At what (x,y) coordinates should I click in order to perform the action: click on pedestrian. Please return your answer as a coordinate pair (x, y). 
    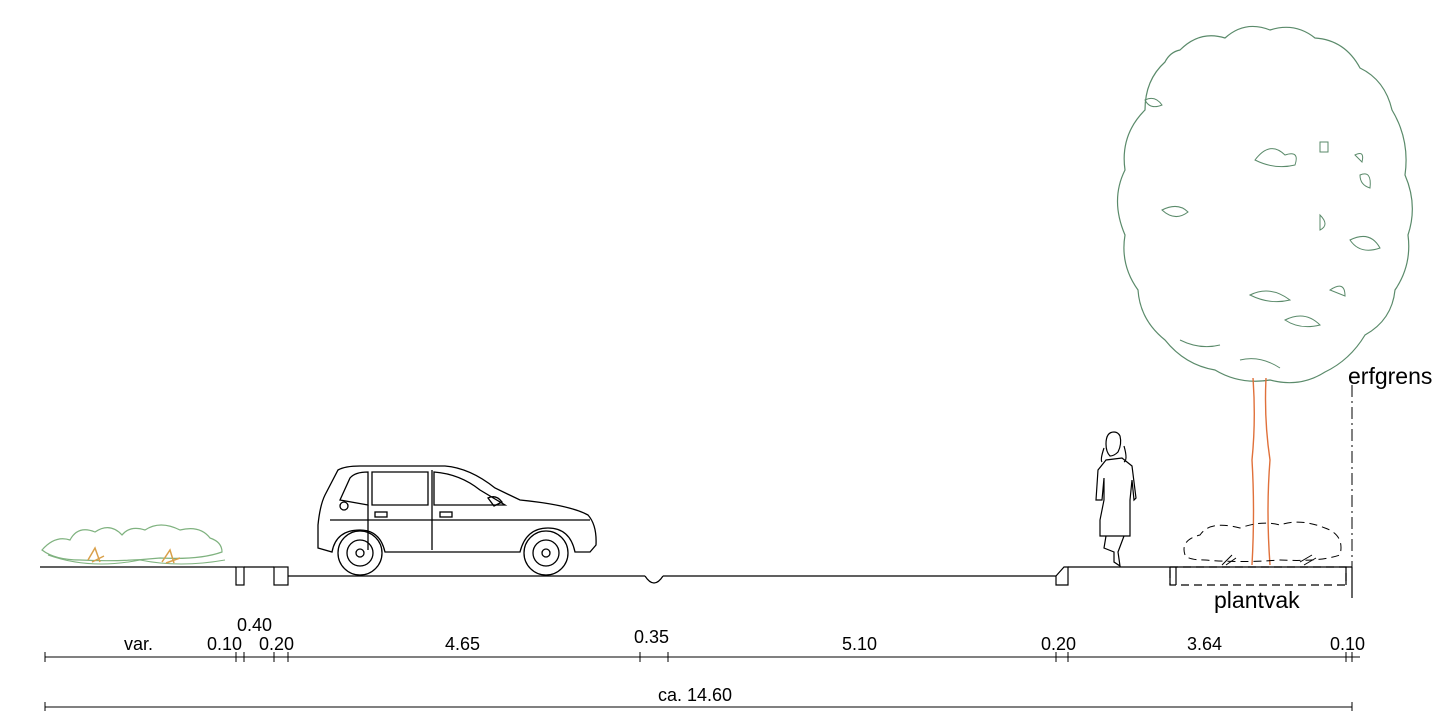
    Looking at the image, I should click on (1116, 499).